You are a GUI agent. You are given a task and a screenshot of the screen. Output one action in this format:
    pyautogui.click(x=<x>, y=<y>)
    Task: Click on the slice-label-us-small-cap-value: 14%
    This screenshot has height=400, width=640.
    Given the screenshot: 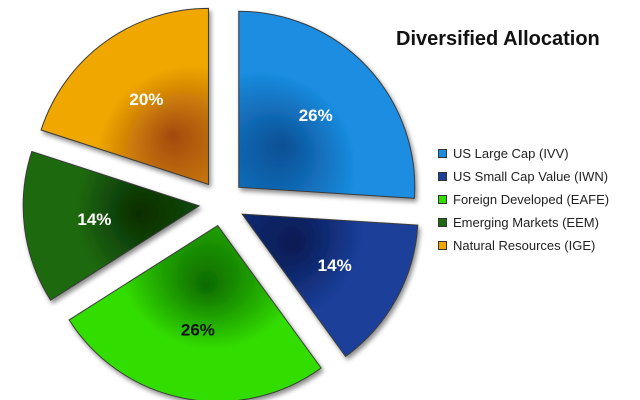 What is the action you would take?
    pyautogui.click(x=335, y=265)
    